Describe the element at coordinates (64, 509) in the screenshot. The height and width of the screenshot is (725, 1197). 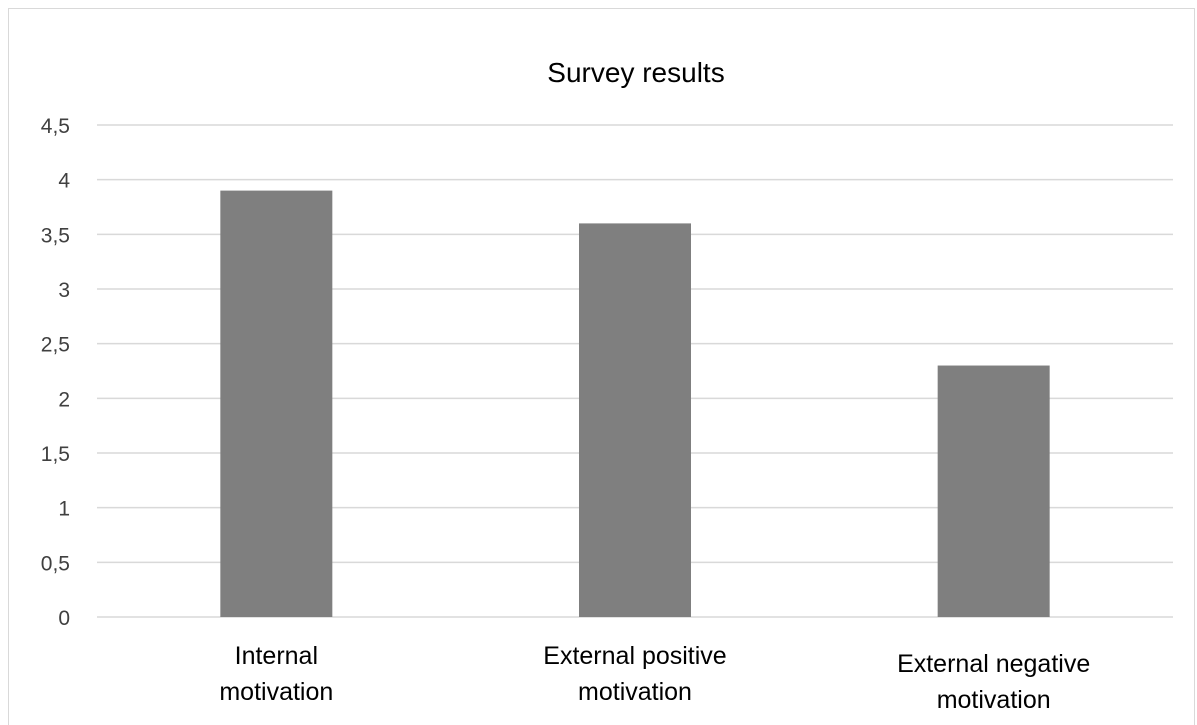
I see `y-tick-label: 1` at that location.